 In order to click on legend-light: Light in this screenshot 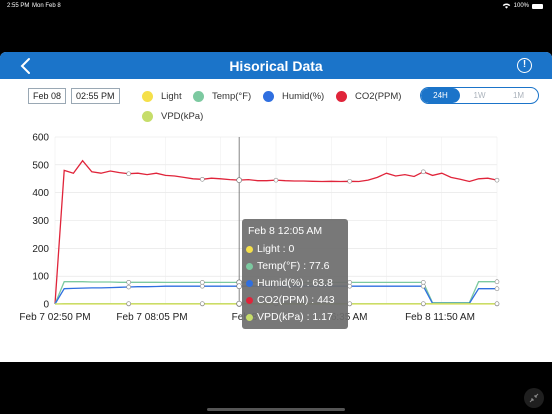, I will do `click(162, 96)`.